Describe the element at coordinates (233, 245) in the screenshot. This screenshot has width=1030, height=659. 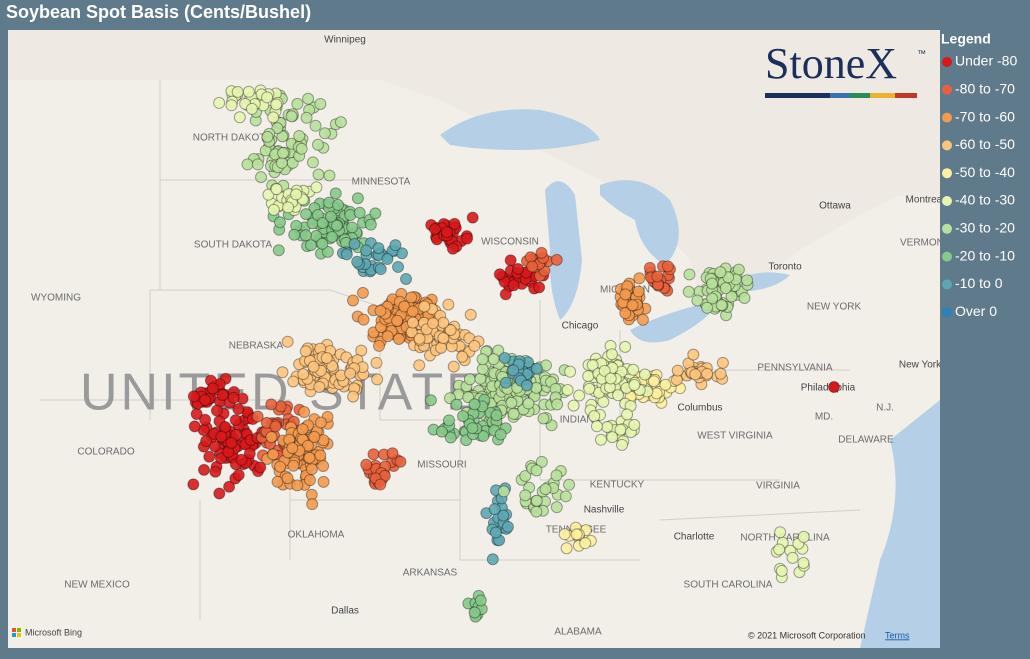
I see `place-label: SOUTH DAKOTA` at that location.